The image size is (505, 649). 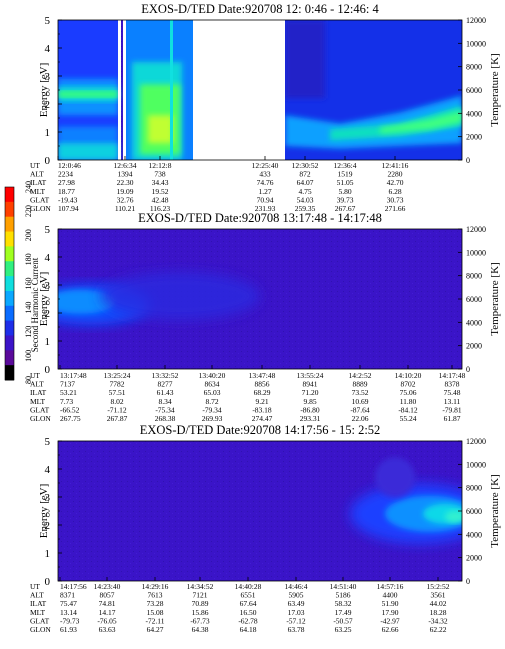 I want to click on table-cell-mlt: 14.17, so click(x=107, y=612).